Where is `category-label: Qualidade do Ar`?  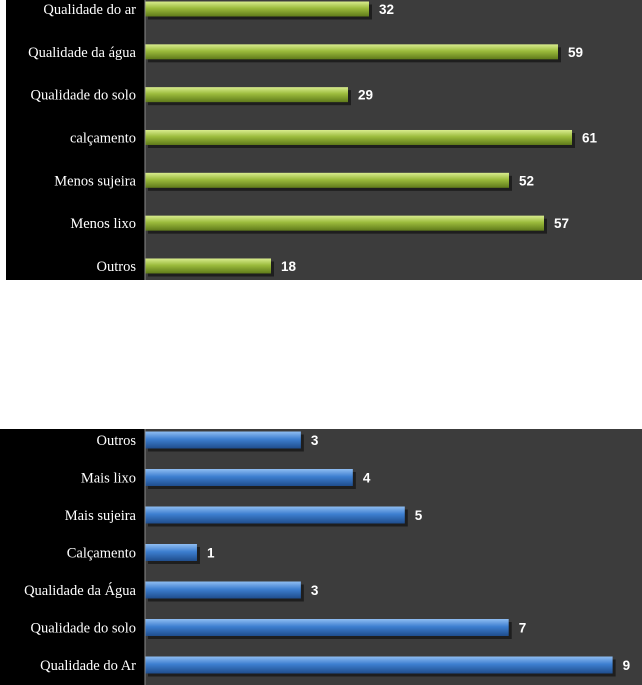
category-label: Qualidade do Ar is located at coordinates (88, 666).